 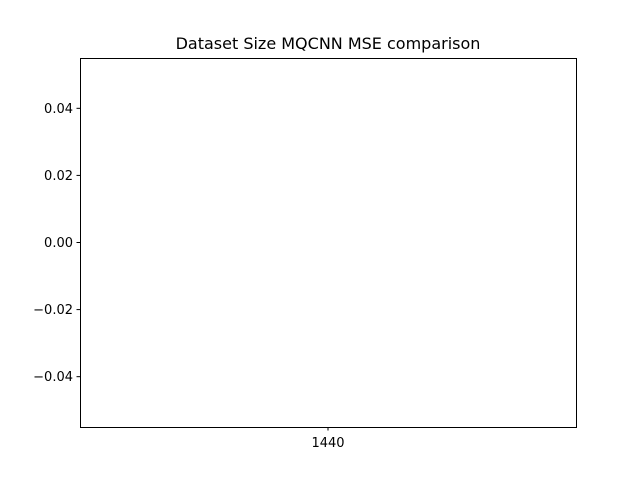 What do you see at coordinates (53, 377) in the screenshot?
I see `y-tick-label: −0.04` at bounding box center [53, 377].